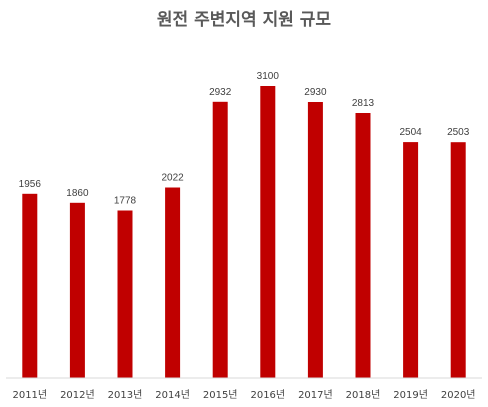  Describe the element at coordinates (172, 178) in the screenshot. I see `data-label-2014년: 2022` at that location.